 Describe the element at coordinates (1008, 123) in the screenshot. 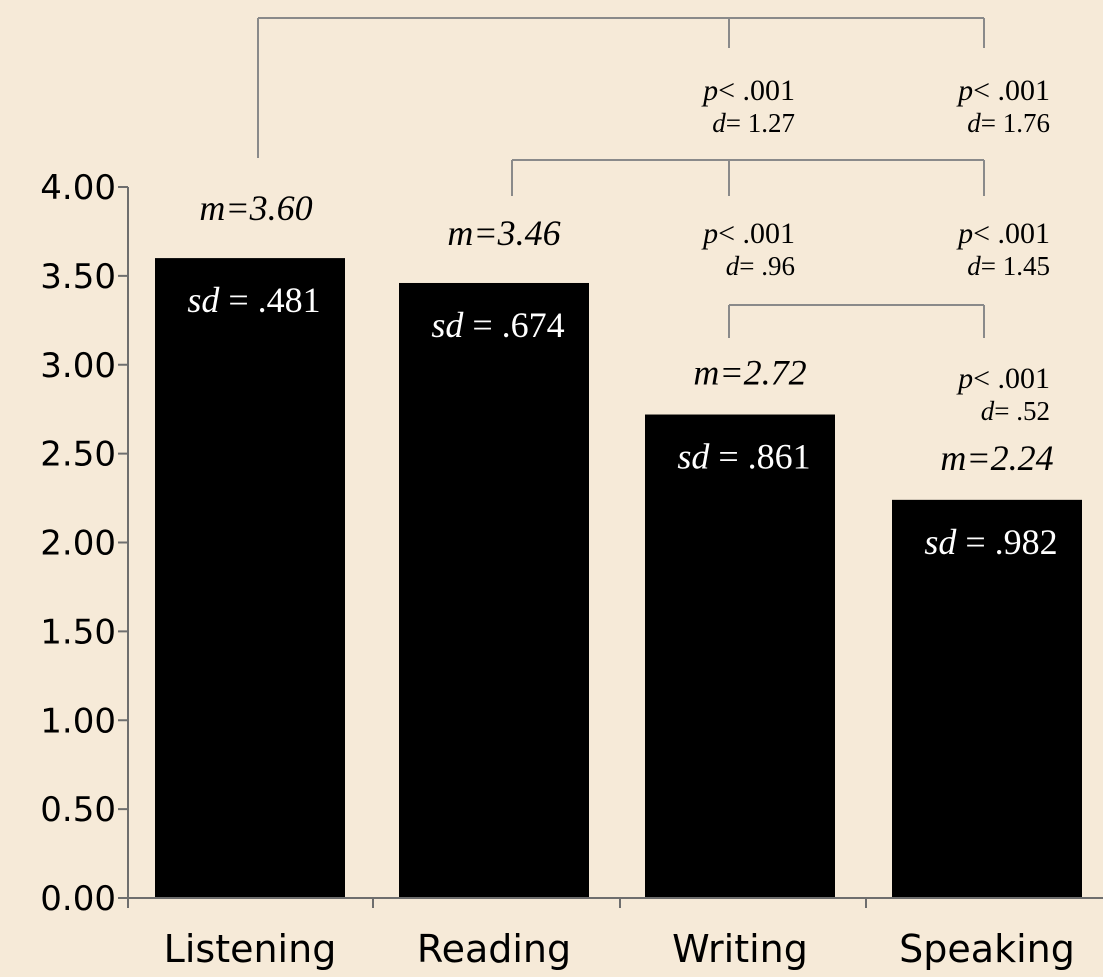

I see `effect-size-label: d= 1.76` at that location.